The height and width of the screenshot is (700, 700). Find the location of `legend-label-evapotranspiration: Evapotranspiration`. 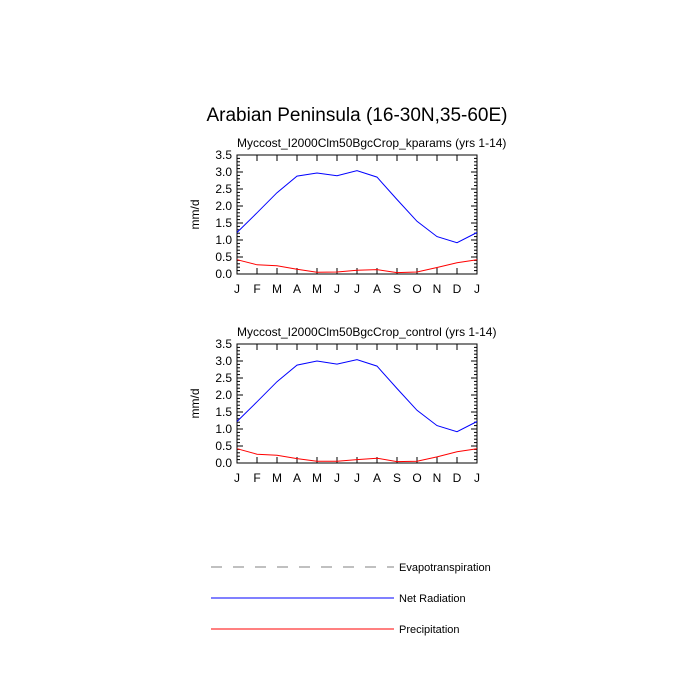

legend-label-evapotranspiration: Evapotranspiration is located at coordinates (445, 568).